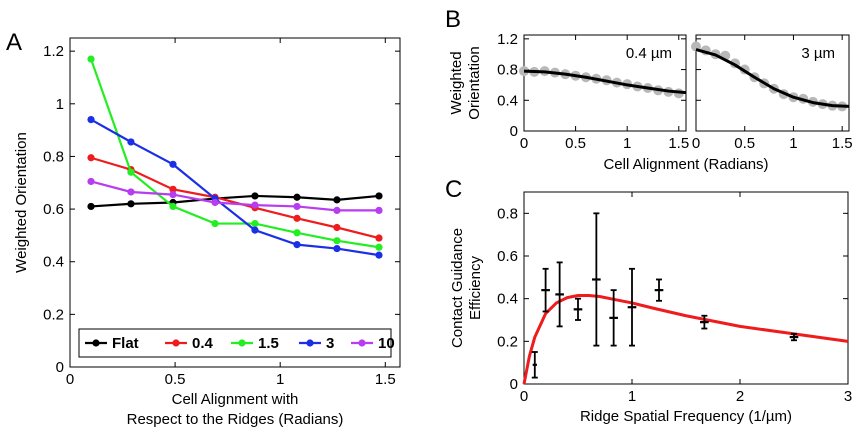  Describe the element at coordinates (175, 379) in the screenshot. I see `panel-a-xtick-label: 0.5` at that location.